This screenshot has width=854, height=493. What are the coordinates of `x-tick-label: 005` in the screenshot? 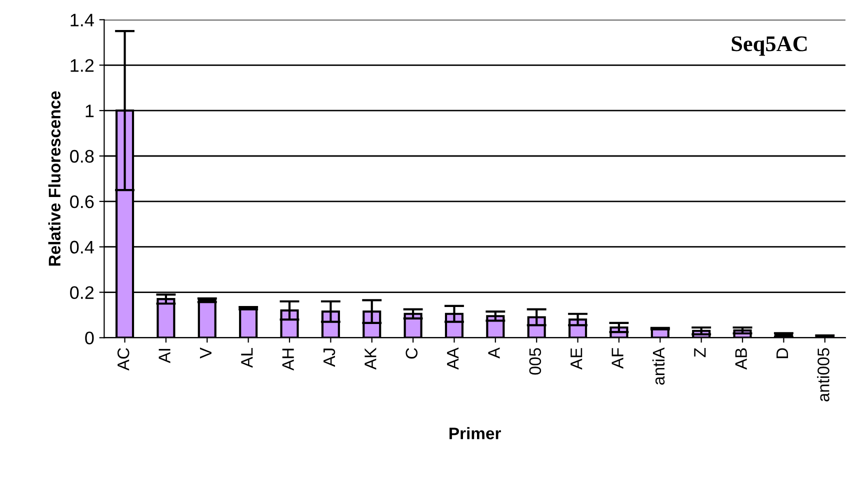 It's located at (535, 361).